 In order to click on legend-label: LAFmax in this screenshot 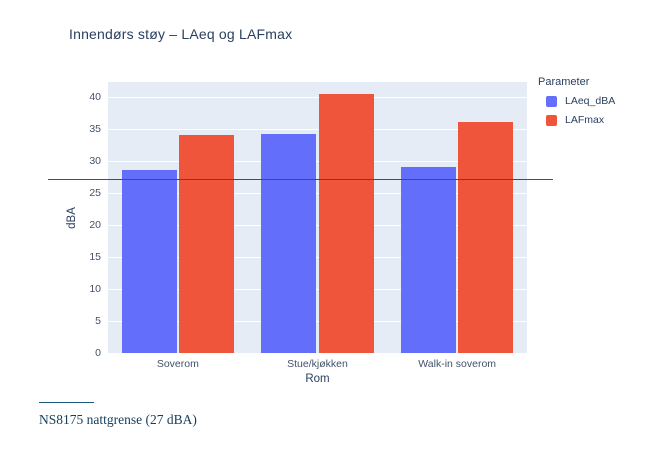, I will do `click(585, 120)`.